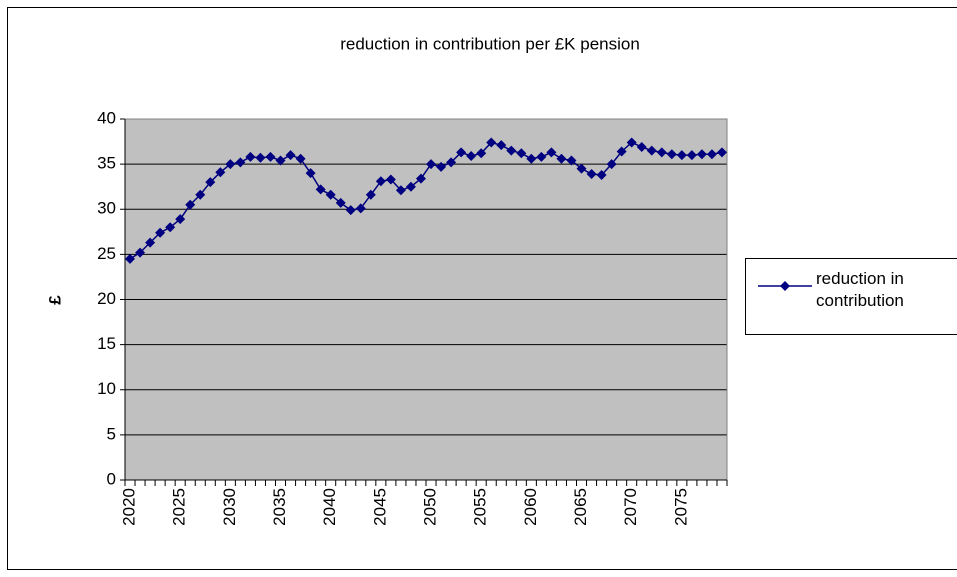 This screenshot has height=577, width=957. Describe the element at coordinates (111, 478) in the screenshot. I see `y-tick-label: 0` at that location.